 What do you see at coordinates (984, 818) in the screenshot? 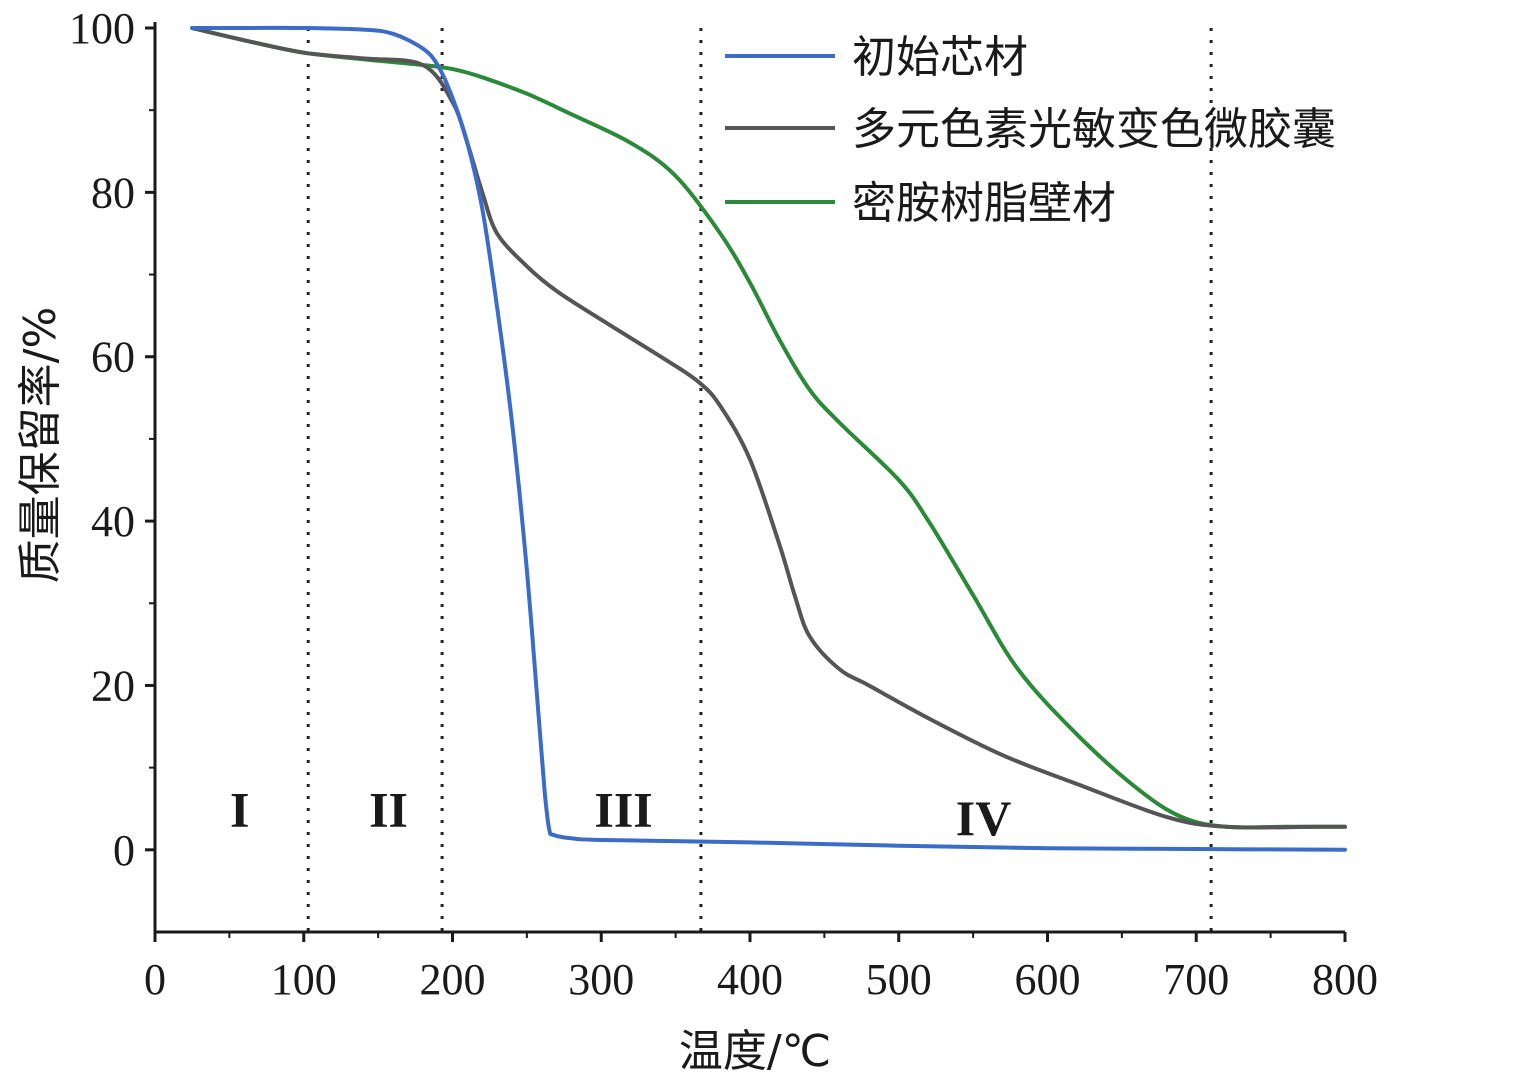
I see `stage-label: IV` at bounding box center [984, 818].